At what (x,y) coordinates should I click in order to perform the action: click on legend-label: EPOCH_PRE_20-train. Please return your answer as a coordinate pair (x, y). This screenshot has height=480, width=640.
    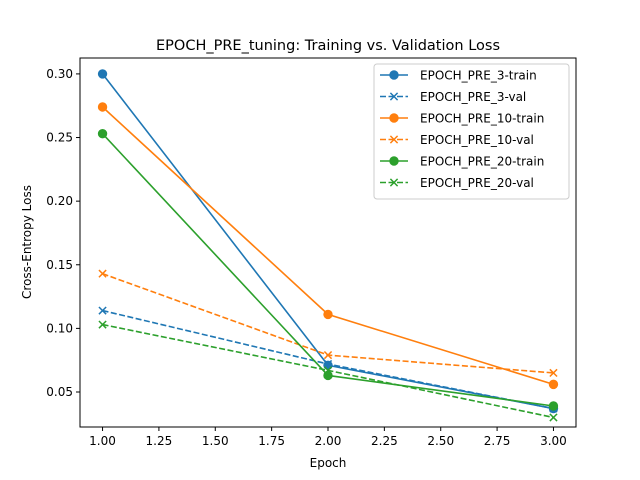
    Looking at the image, I should click on (482, 162).